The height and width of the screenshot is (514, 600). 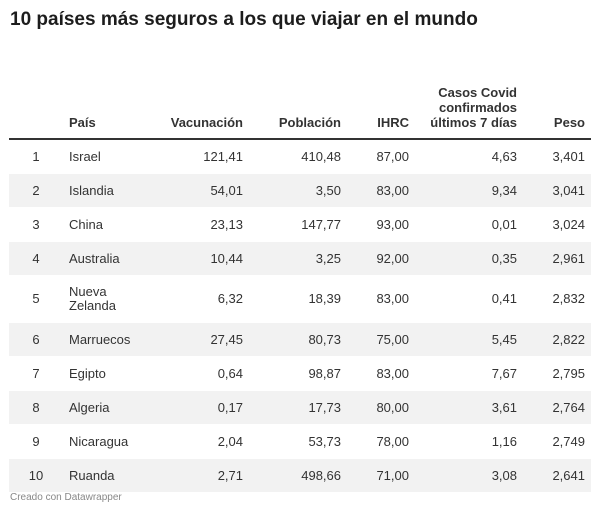 I want to click on weight-cell: 2,961, so click(x=557, y=258).